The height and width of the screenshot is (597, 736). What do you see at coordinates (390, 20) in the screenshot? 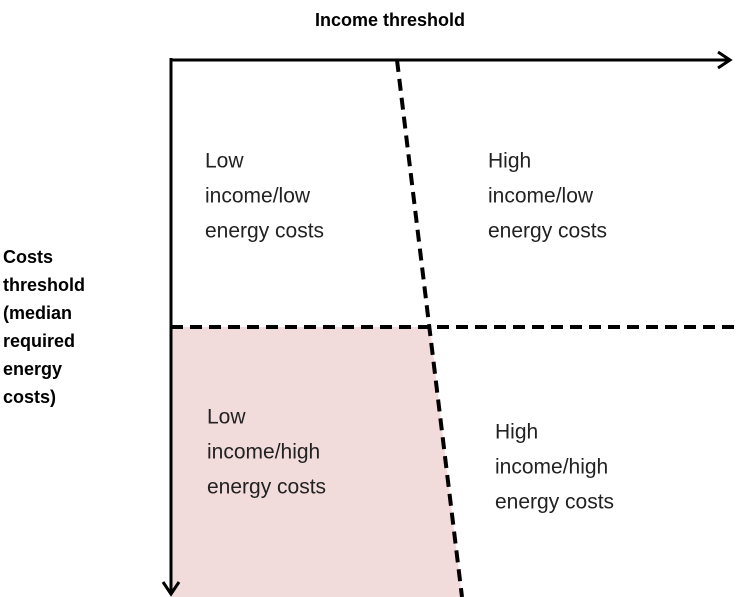
I see `x-axis-label: Income threshold` at bounding box center [390, 20].